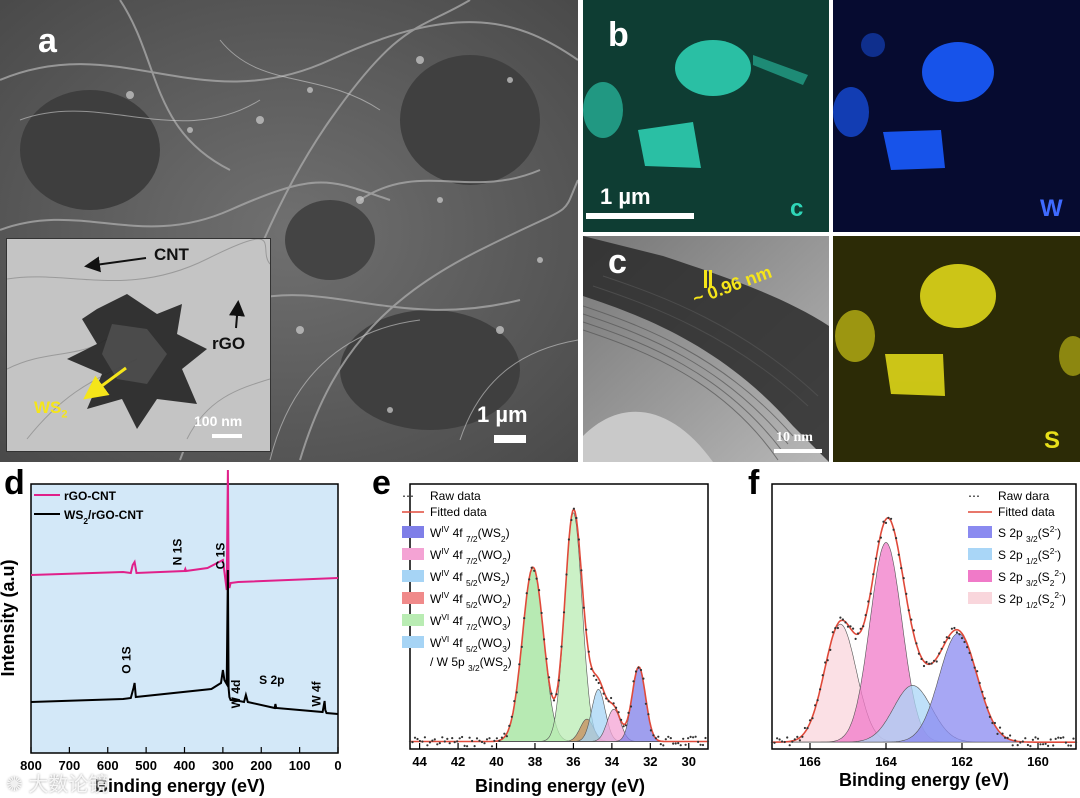  I want to click on chart-d-xtick-label: 400, so click(185, 765).